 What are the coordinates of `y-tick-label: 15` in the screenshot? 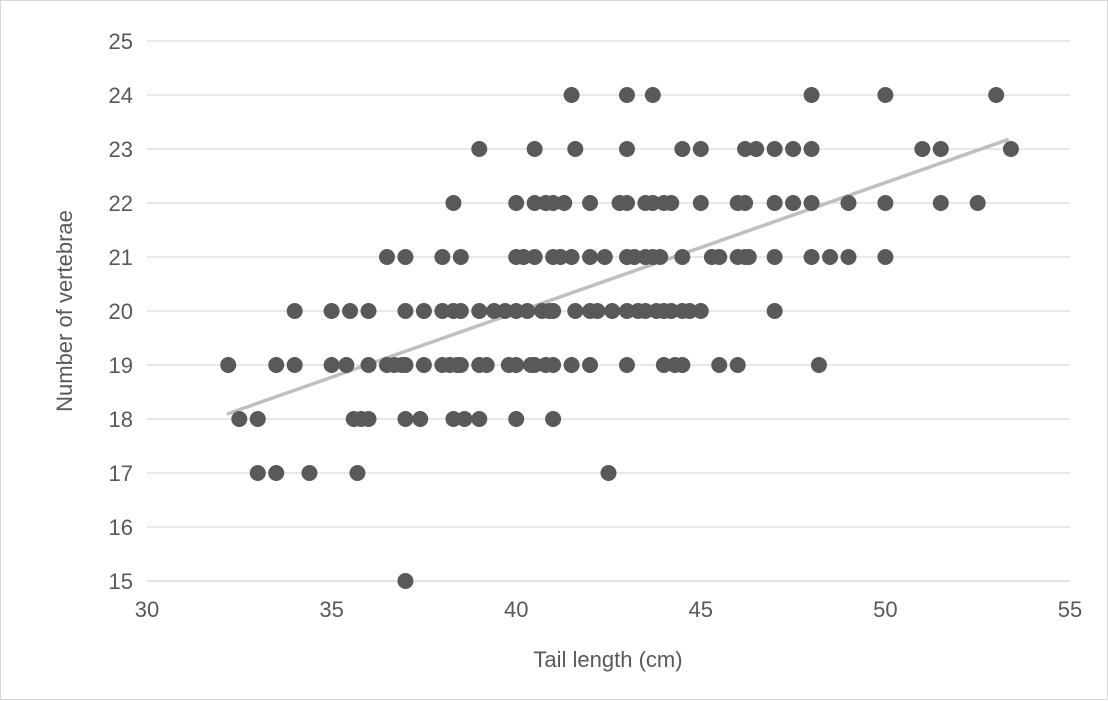 It's located at (121, 581).